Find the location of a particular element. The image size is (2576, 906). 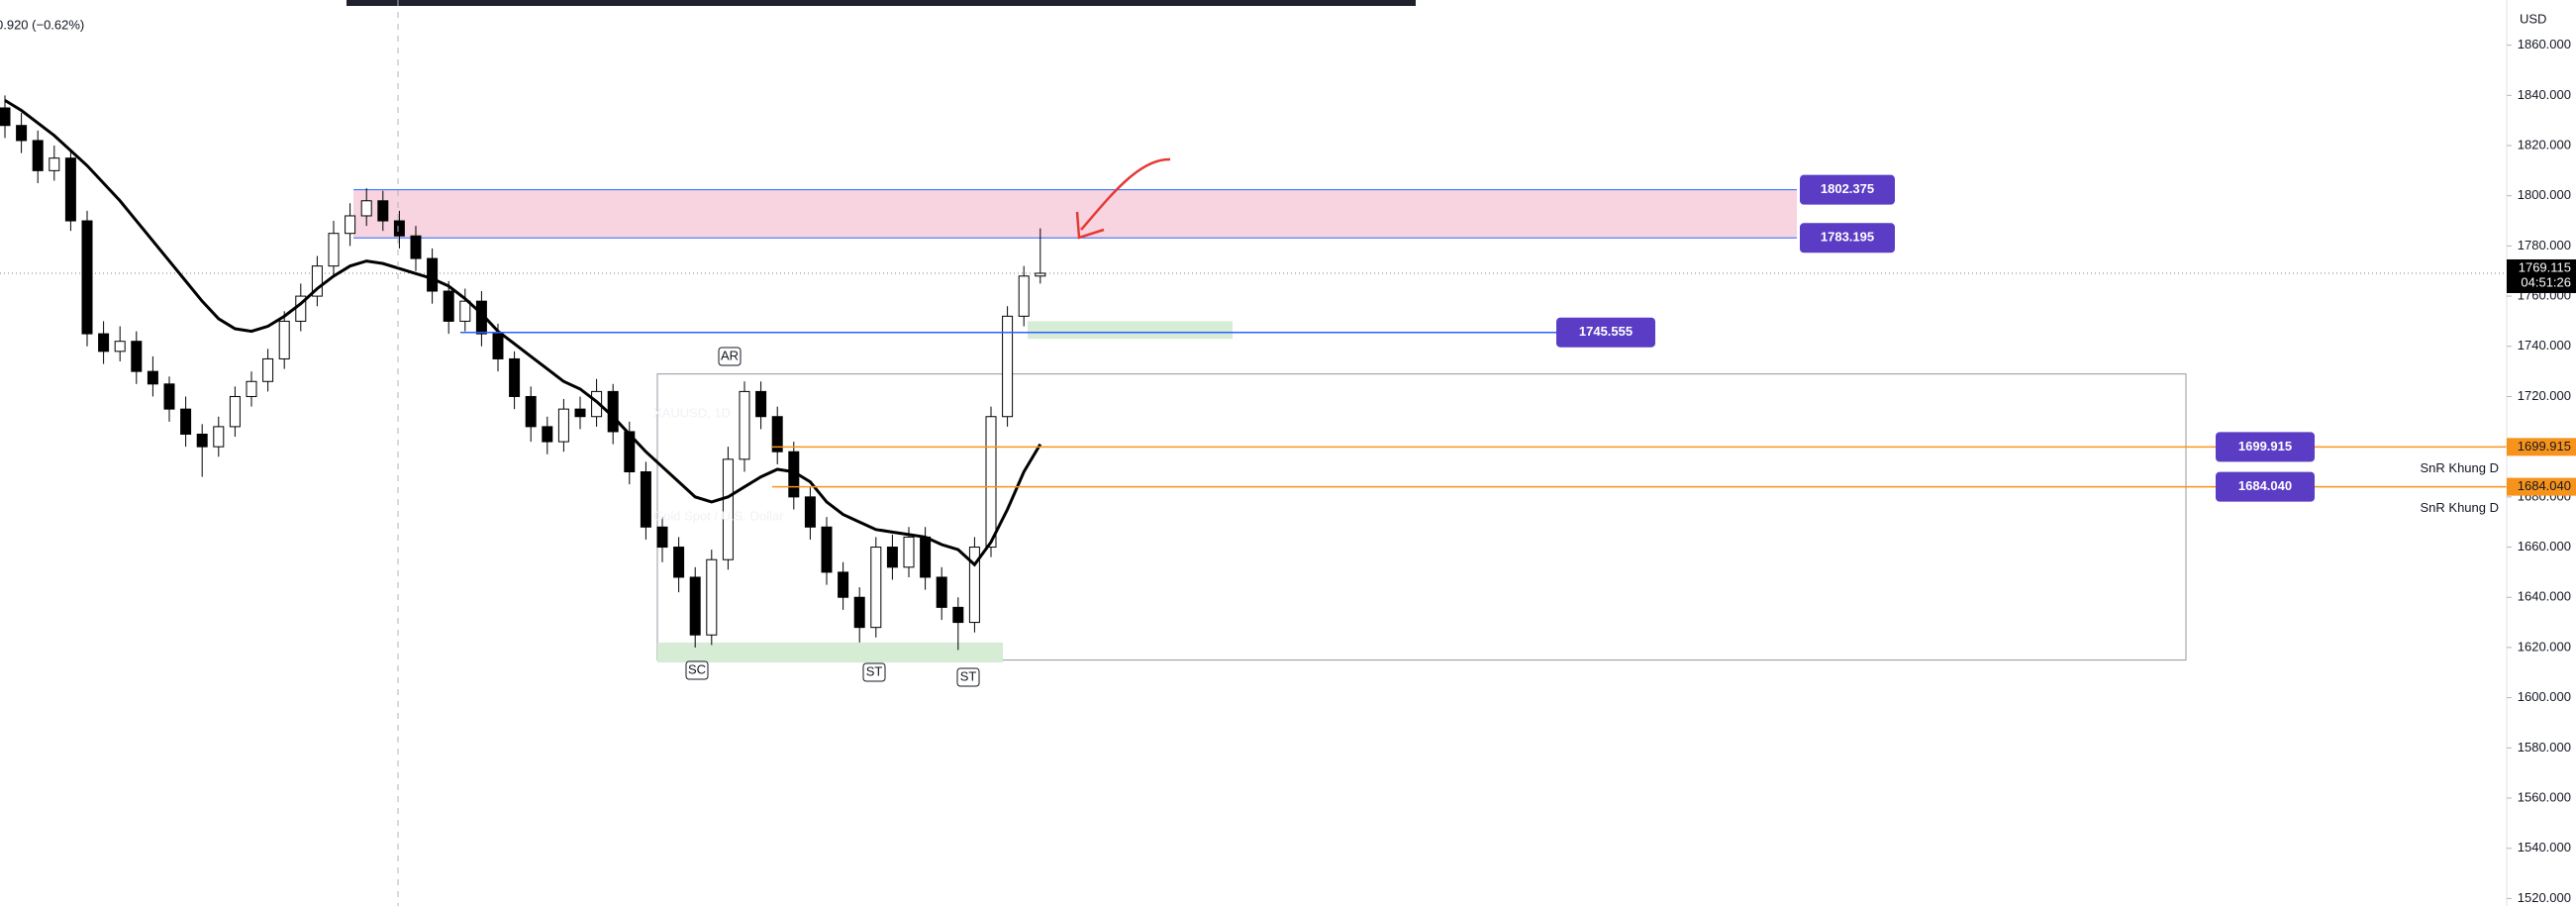

y-tick-label: 1620.000 is located at coordinates (2545, 646).